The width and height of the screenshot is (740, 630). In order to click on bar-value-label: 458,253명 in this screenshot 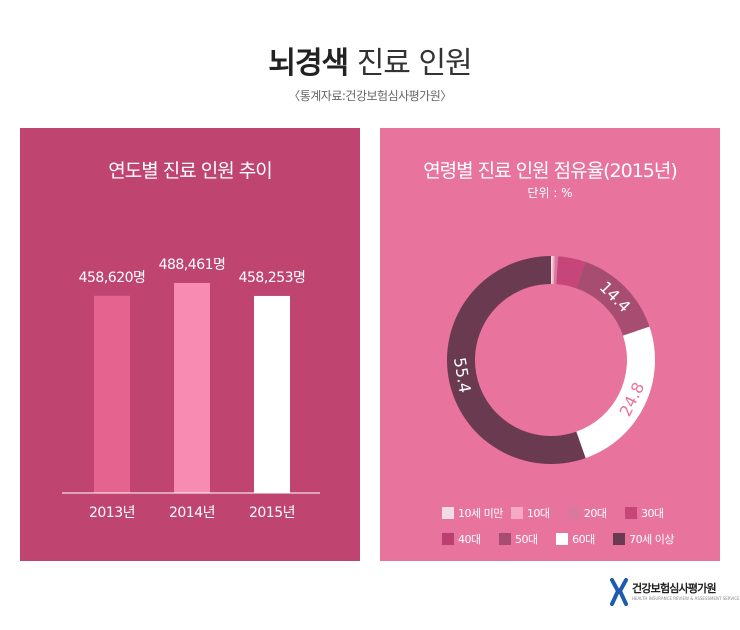, I will do `click(272, 278)`.